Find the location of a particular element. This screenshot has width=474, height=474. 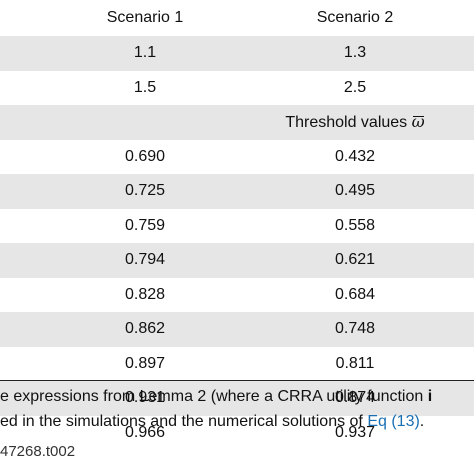

value-scenario-1: 0.966 is located at coordinates (145, 432).